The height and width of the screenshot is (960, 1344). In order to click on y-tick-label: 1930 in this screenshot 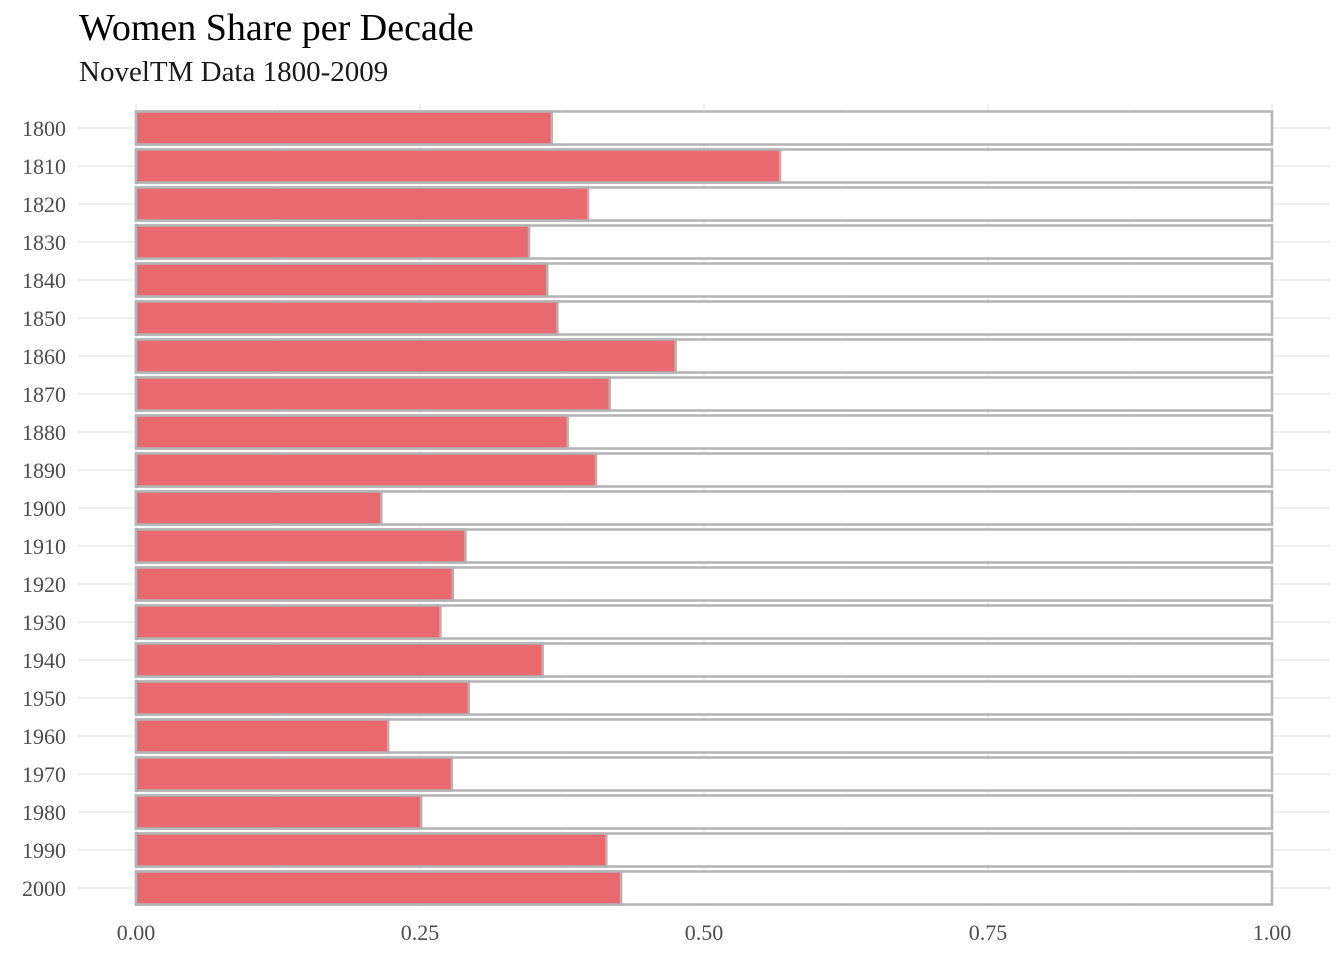, I will do `click(44, 622)`.